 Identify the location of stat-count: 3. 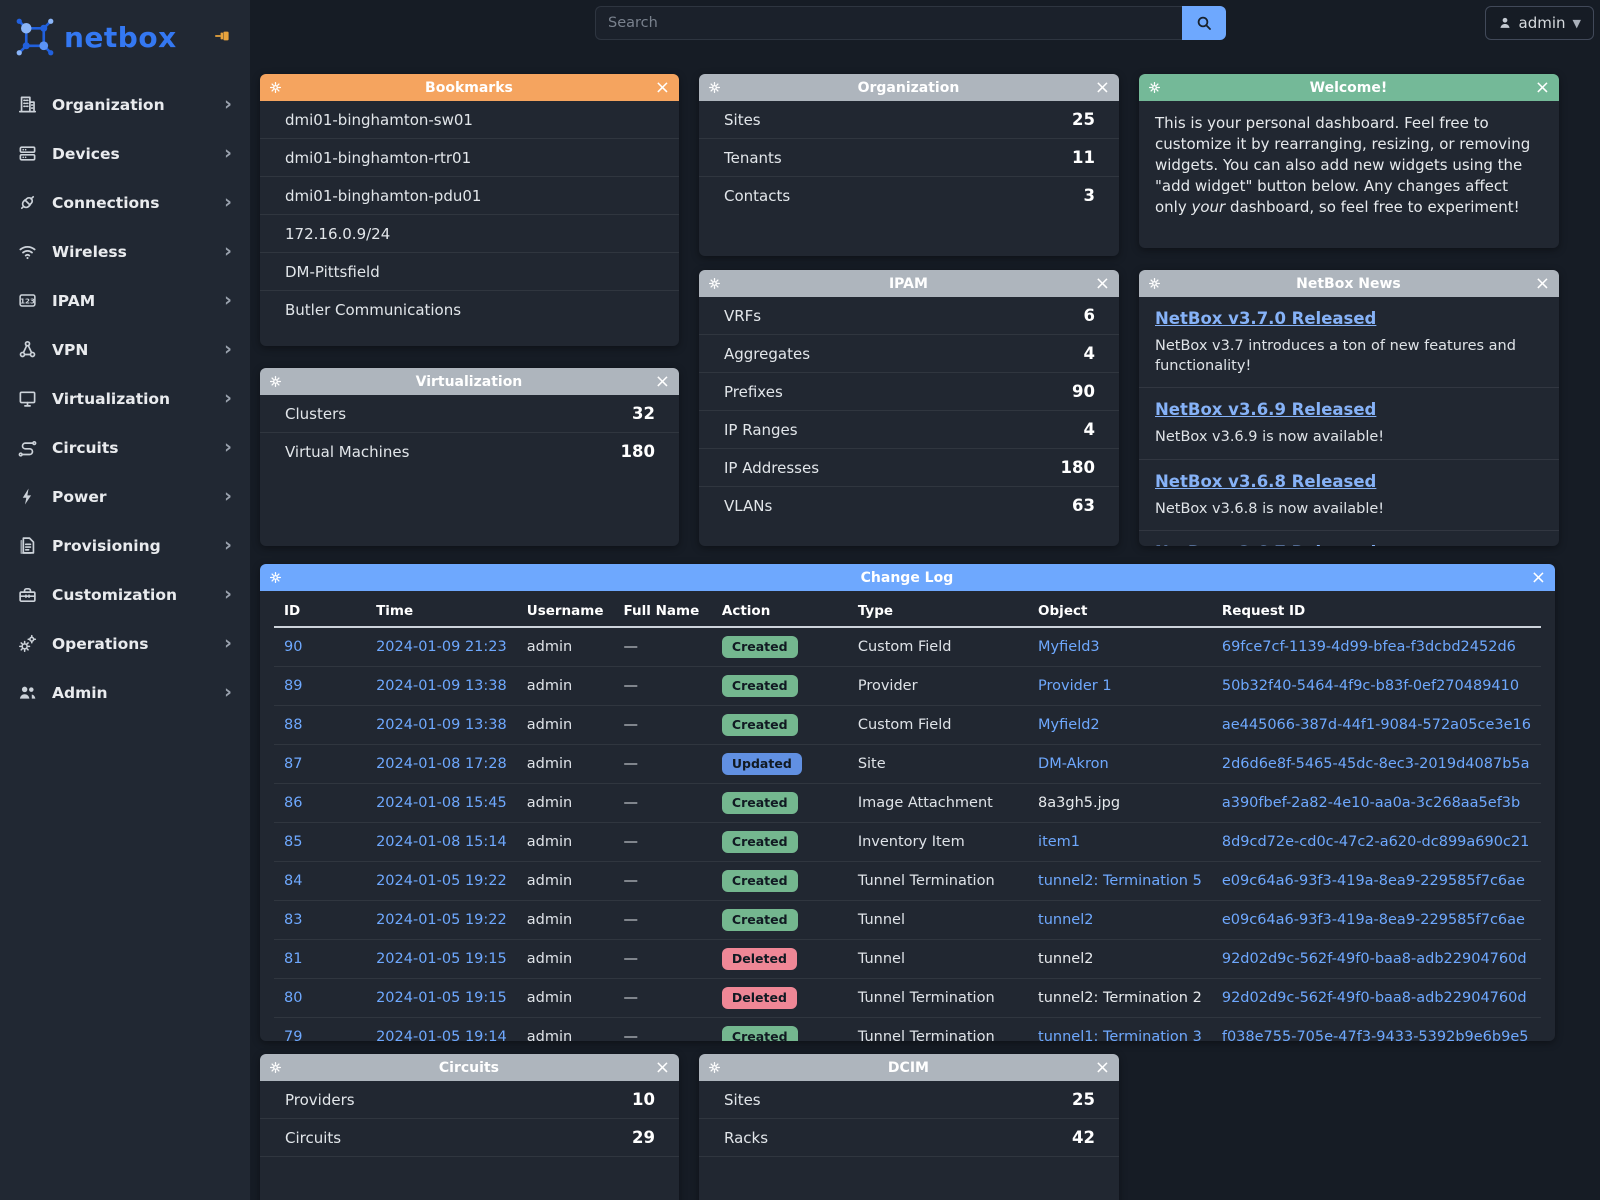
(1089, 195).